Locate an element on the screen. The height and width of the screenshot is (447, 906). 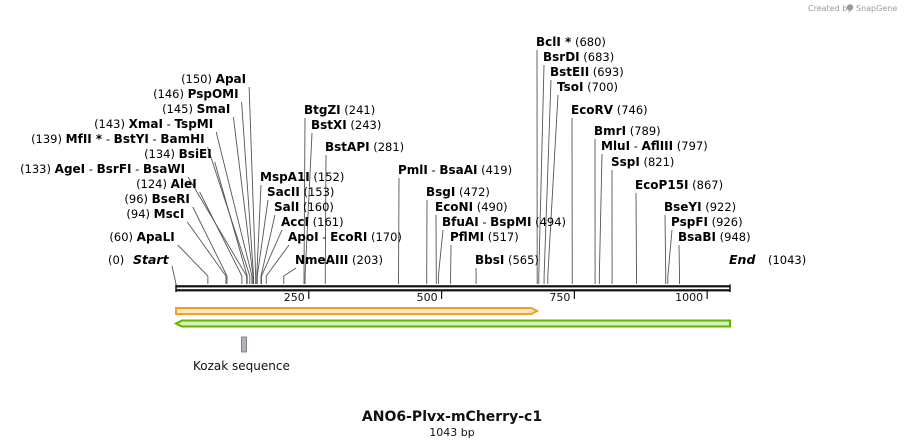
cut-site-label: EcoRV (746) is located at coordinates (609, 110).